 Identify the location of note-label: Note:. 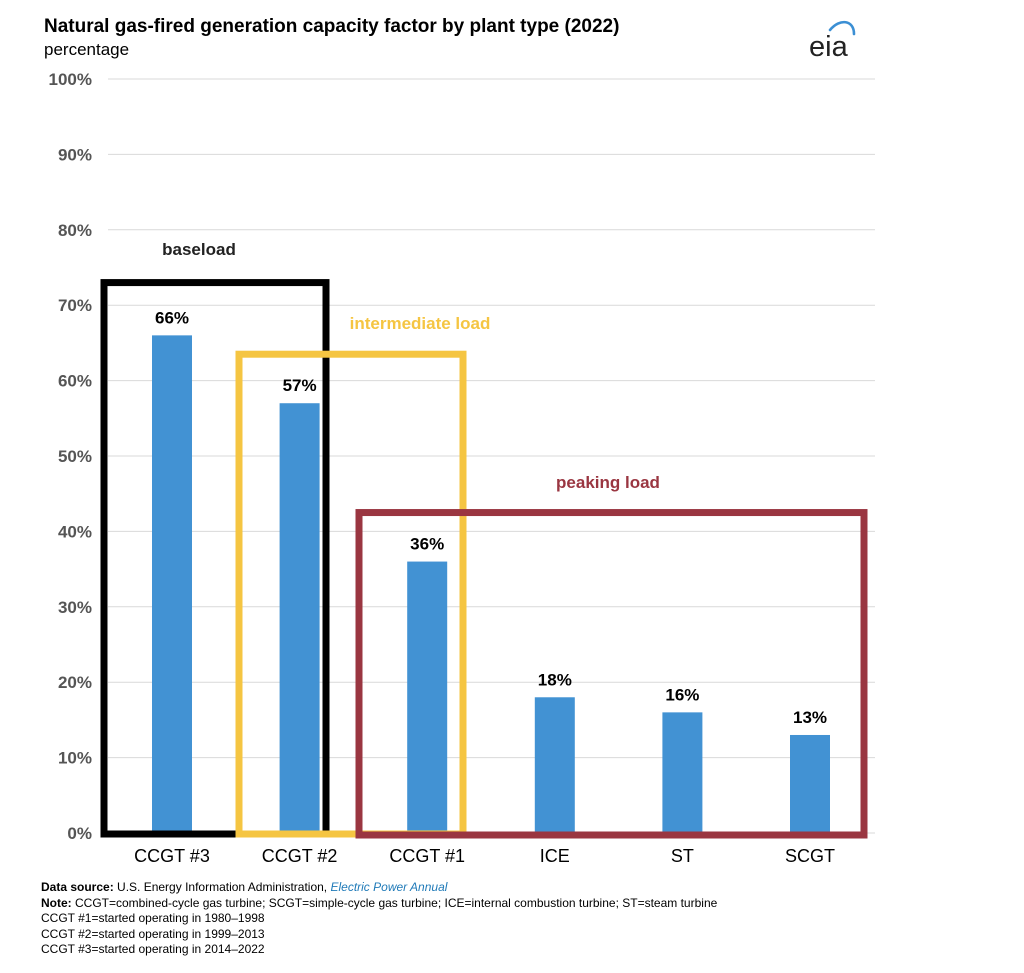
(56, 902).